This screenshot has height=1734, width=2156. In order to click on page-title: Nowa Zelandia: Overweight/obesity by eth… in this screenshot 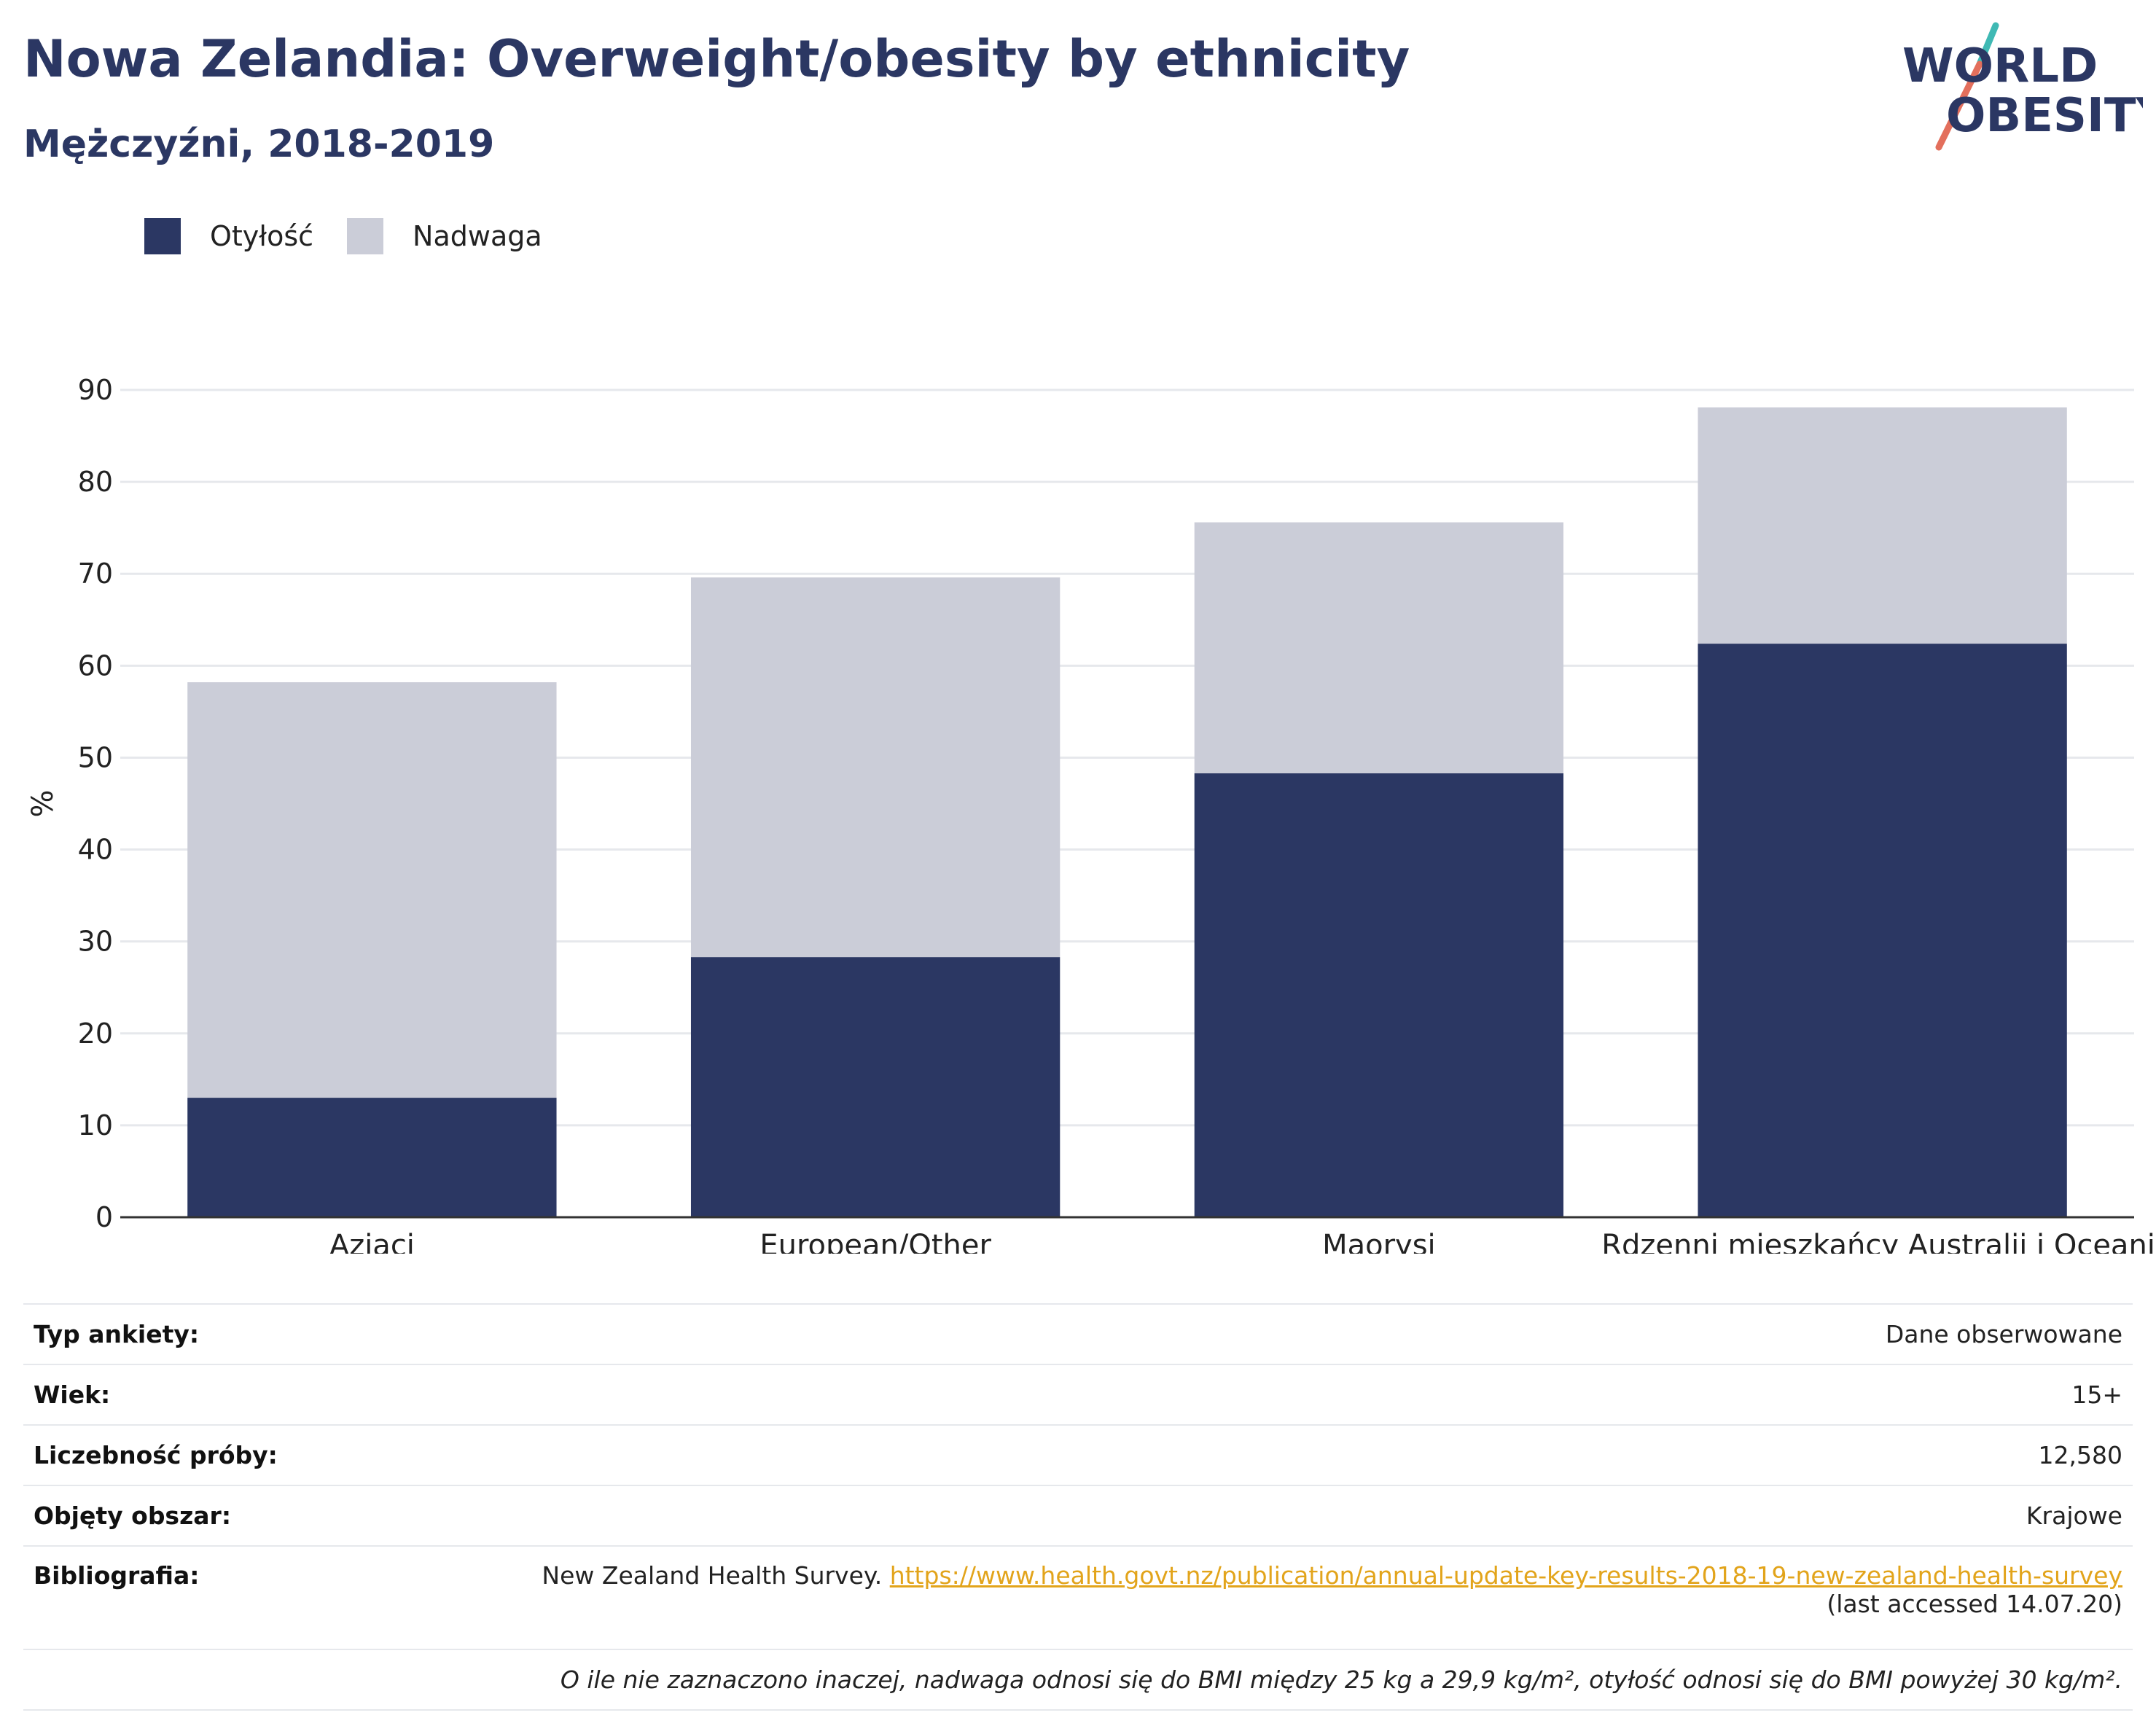, I will do `click(717, 59)`.